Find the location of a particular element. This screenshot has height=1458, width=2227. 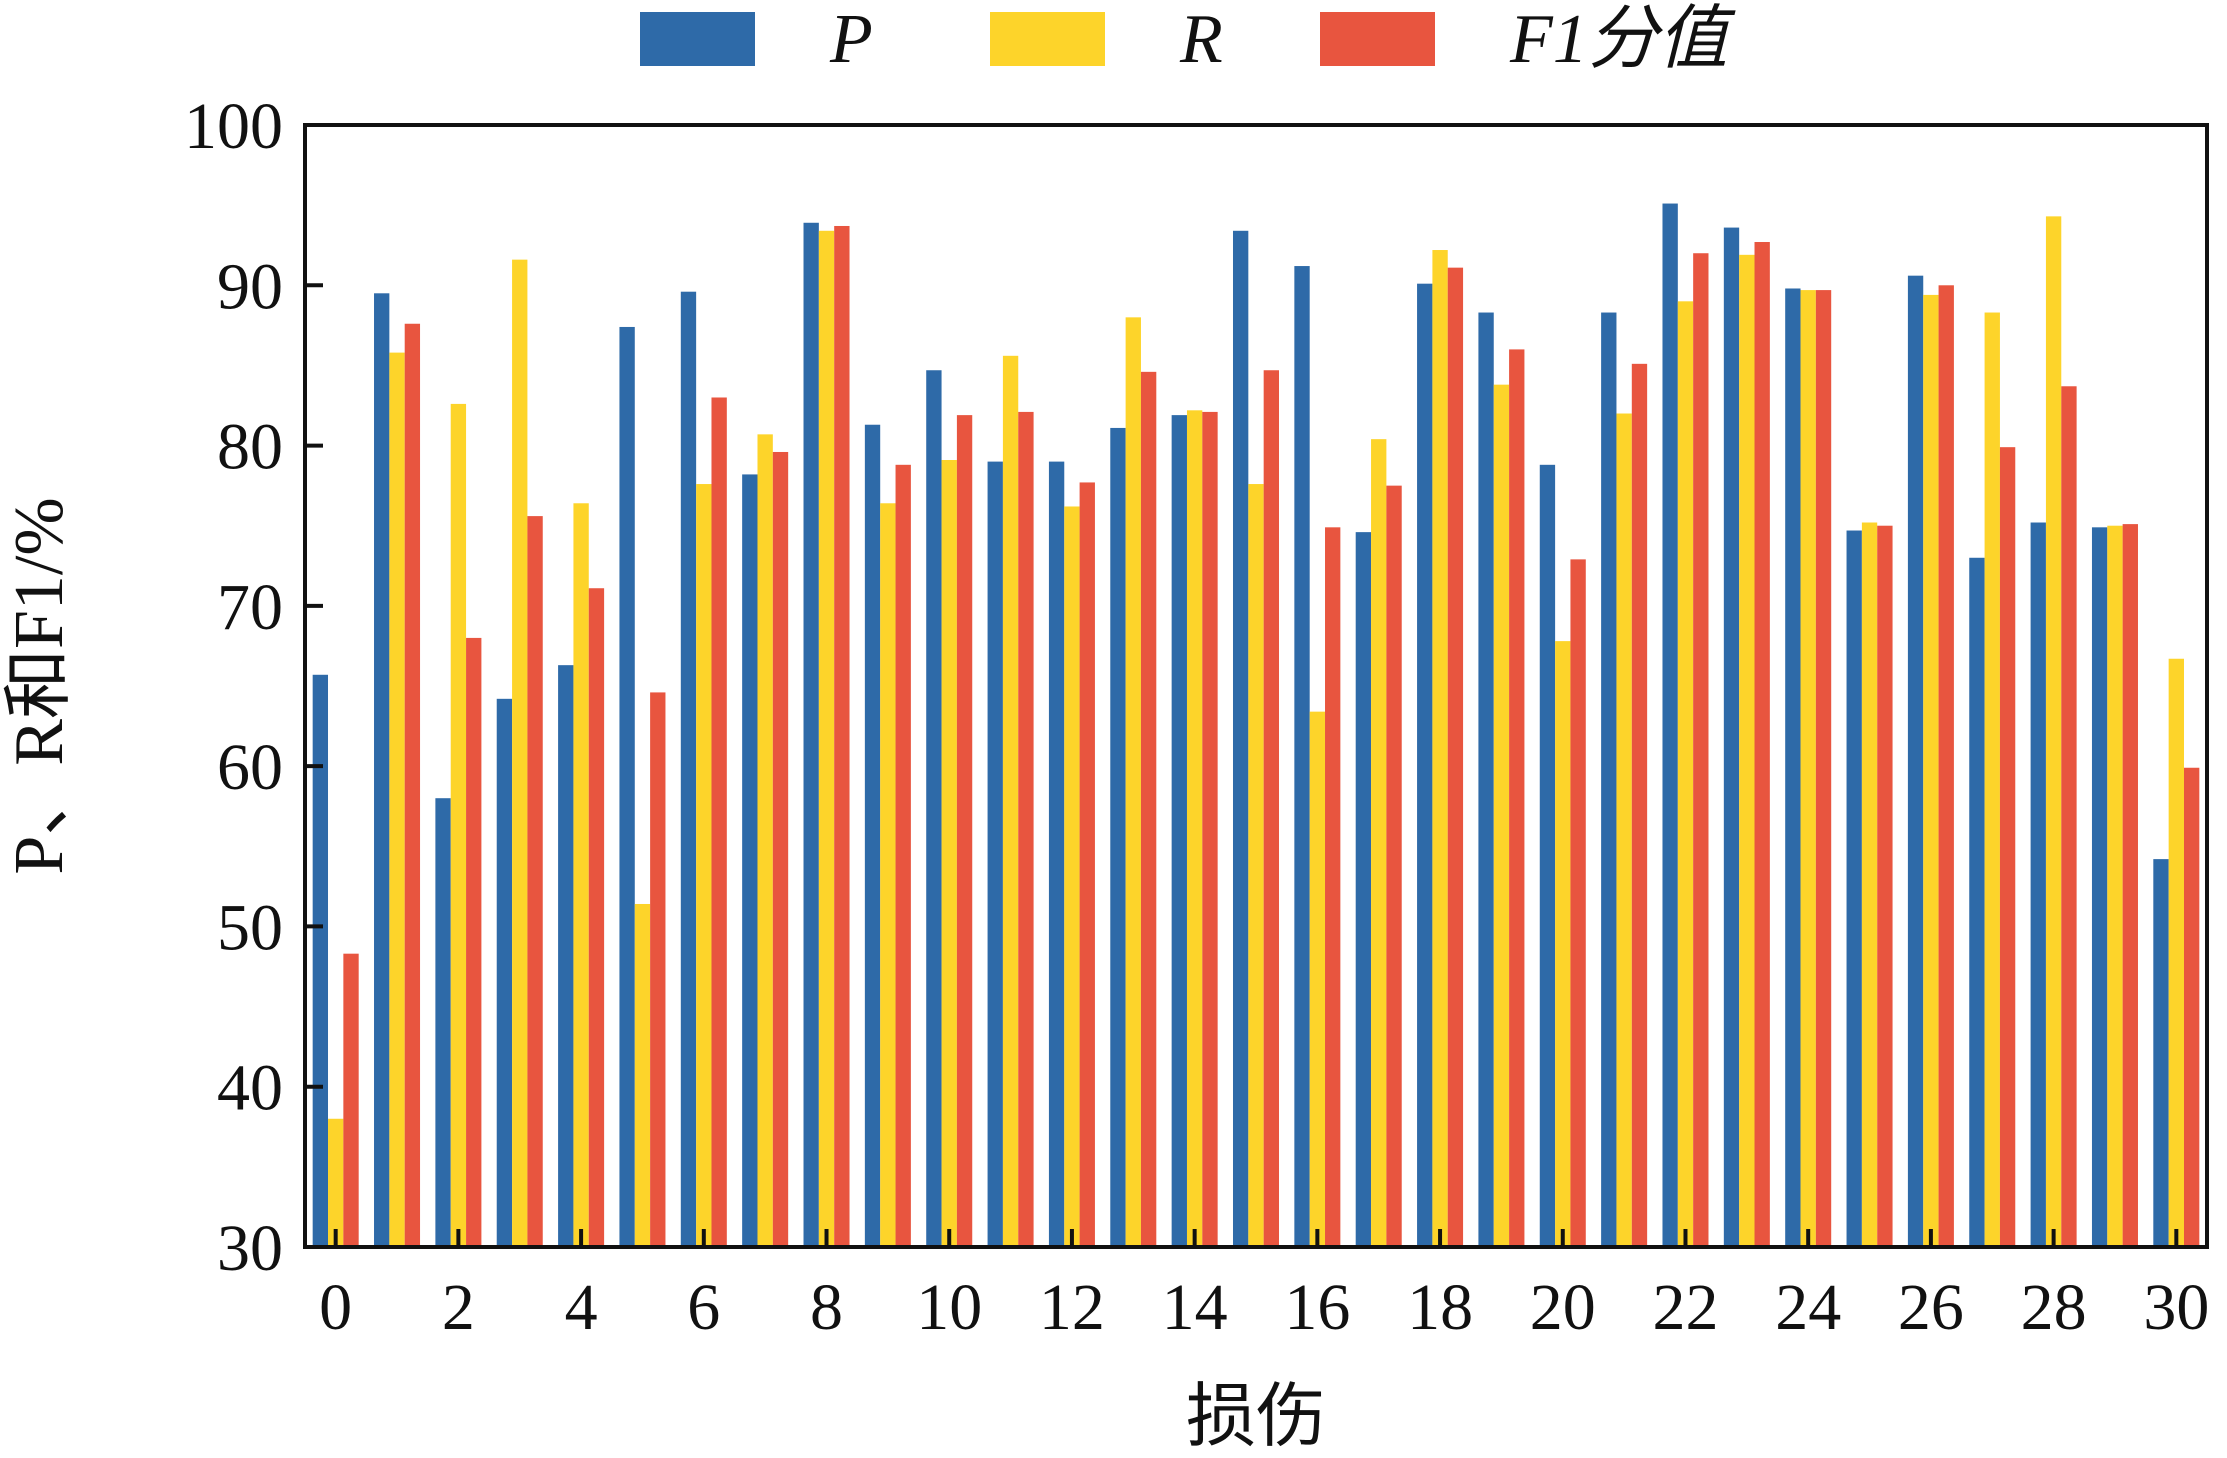

x-tick-label: 26 is located at coordinates (1931, 1307).